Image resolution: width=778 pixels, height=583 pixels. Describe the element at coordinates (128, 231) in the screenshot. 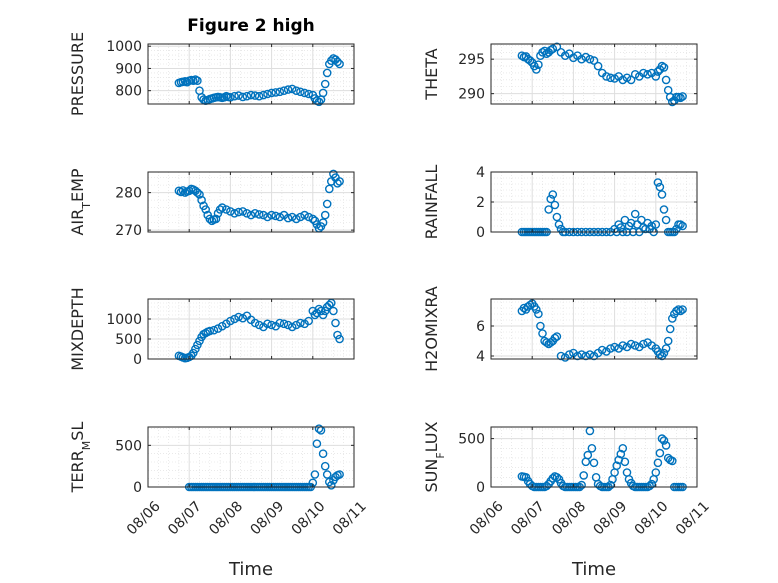

I see `y-tick-label: 270` at that location.